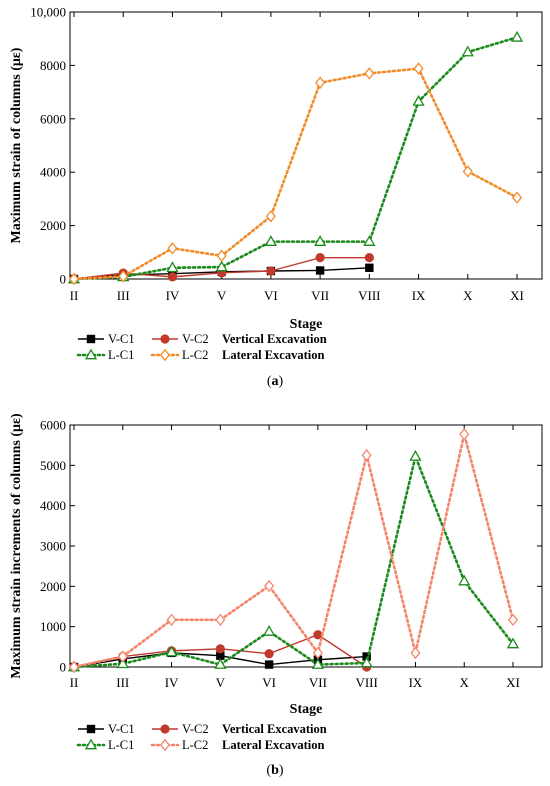 This screenshot has width=550, height=786. What do you see at coordinates (48, 12) in the screenshot?
I see `y-tick-label: 10,000` at bounding box center [48, 12].